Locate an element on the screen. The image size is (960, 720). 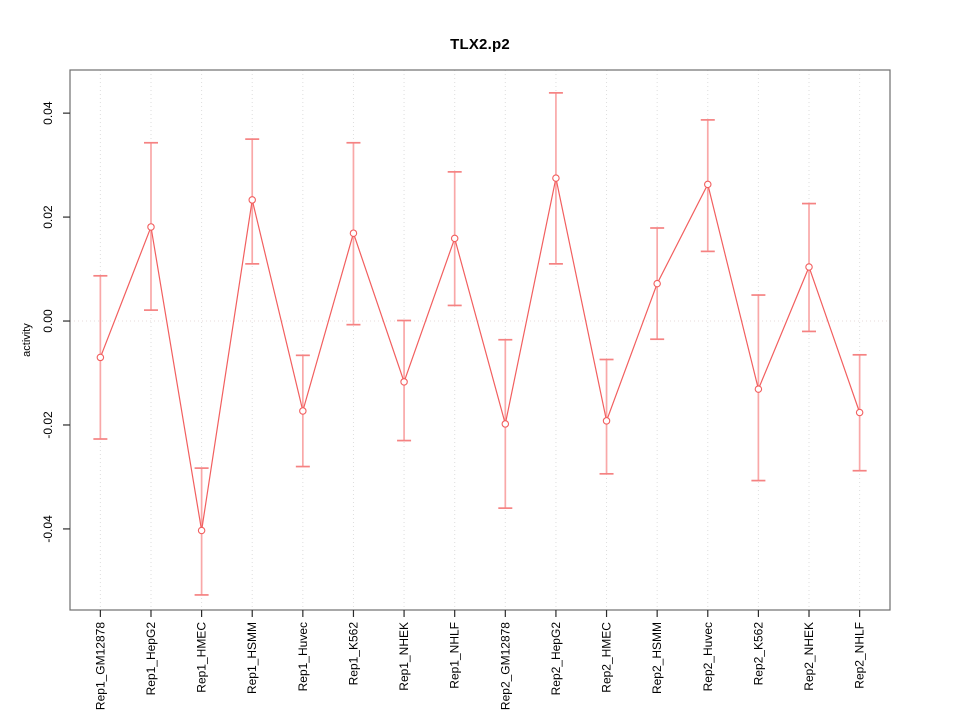
x-tick-label: Rep2_Huvec is located at coordinates (708, 656).